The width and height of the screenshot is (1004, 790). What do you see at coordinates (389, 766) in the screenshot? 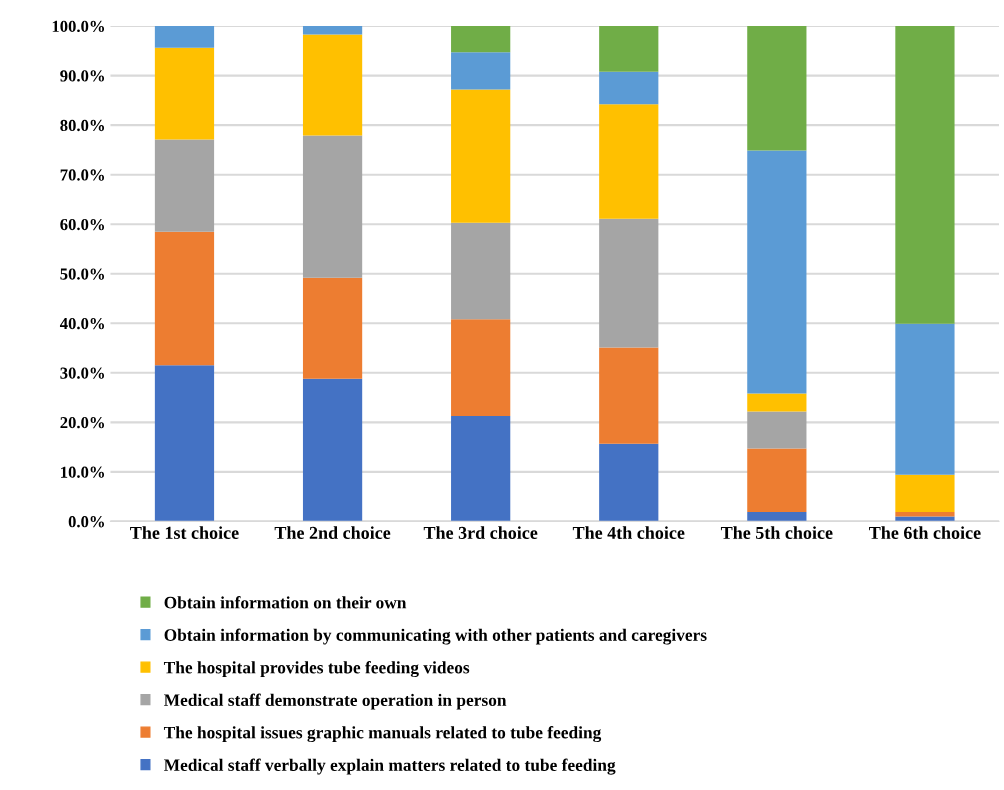
I see `legend-label: Medical staff verbally explain matters related to tube feeding` at bounding box center [389, 766].